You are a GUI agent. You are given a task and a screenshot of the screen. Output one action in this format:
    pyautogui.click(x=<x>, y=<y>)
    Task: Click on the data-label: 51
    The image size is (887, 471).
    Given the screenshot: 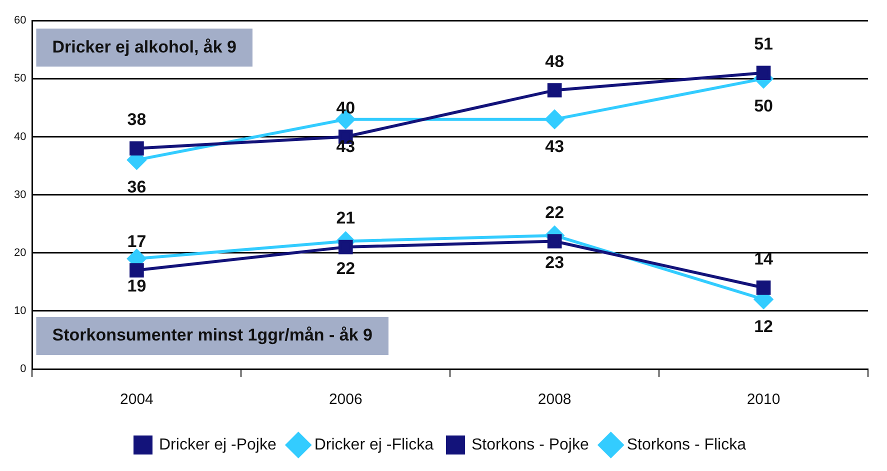 What is the action you would take?
    pyautogui.click(x=763, y=44)
    